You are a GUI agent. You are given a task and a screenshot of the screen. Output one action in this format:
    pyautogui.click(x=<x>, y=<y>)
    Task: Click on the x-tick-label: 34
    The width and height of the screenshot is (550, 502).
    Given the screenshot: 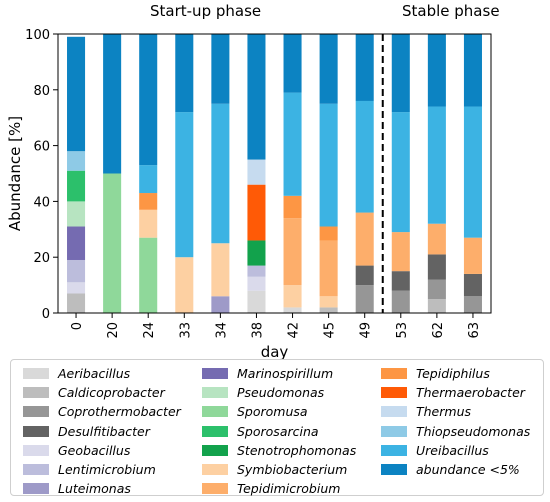 What is the action you would take?
    pyautogui.click(x=221, y=330)
    